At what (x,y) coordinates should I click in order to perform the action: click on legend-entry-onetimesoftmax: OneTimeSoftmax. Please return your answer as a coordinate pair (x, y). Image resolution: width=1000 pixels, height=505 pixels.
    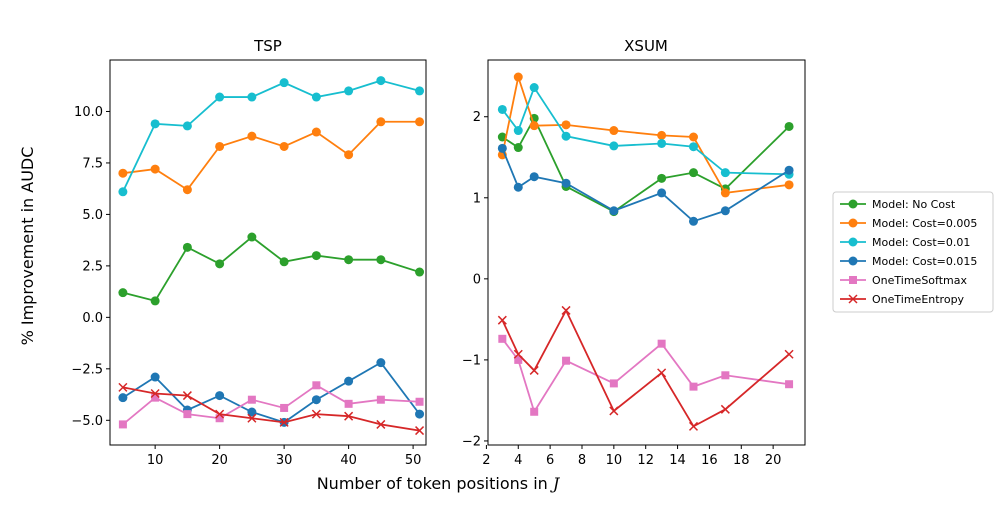
    Looking at the image, I should click on (903, 280).